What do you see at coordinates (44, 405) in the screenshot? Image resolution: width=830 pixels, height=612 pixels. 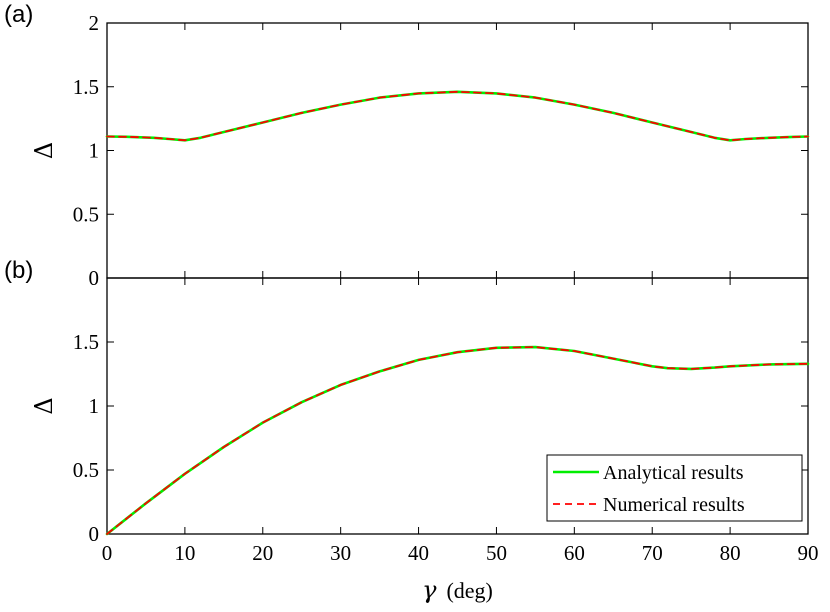 I see `panel-b-ylabel: Δ` at bounding box center [44, 405].